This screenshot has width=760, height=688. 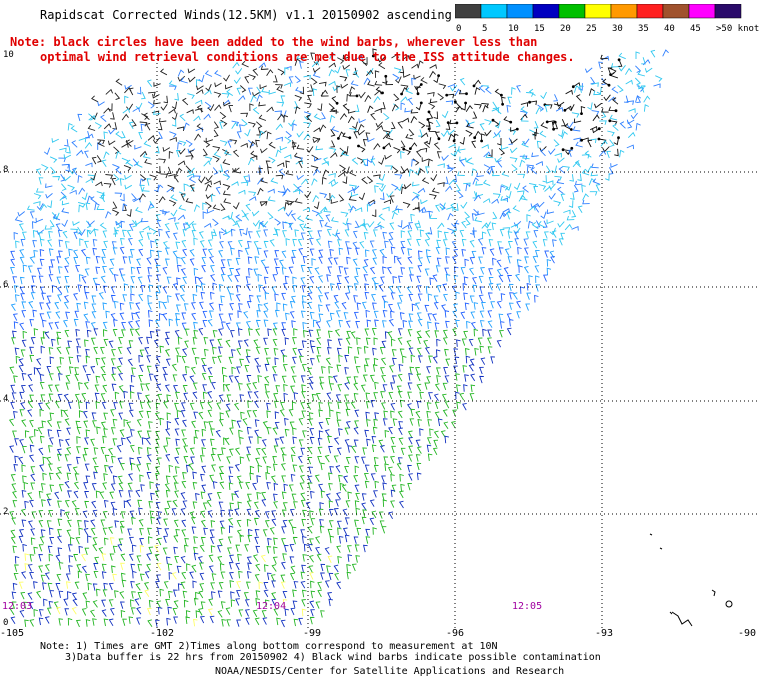 I want to click on contamination-dot, so click(x=421, y=84).